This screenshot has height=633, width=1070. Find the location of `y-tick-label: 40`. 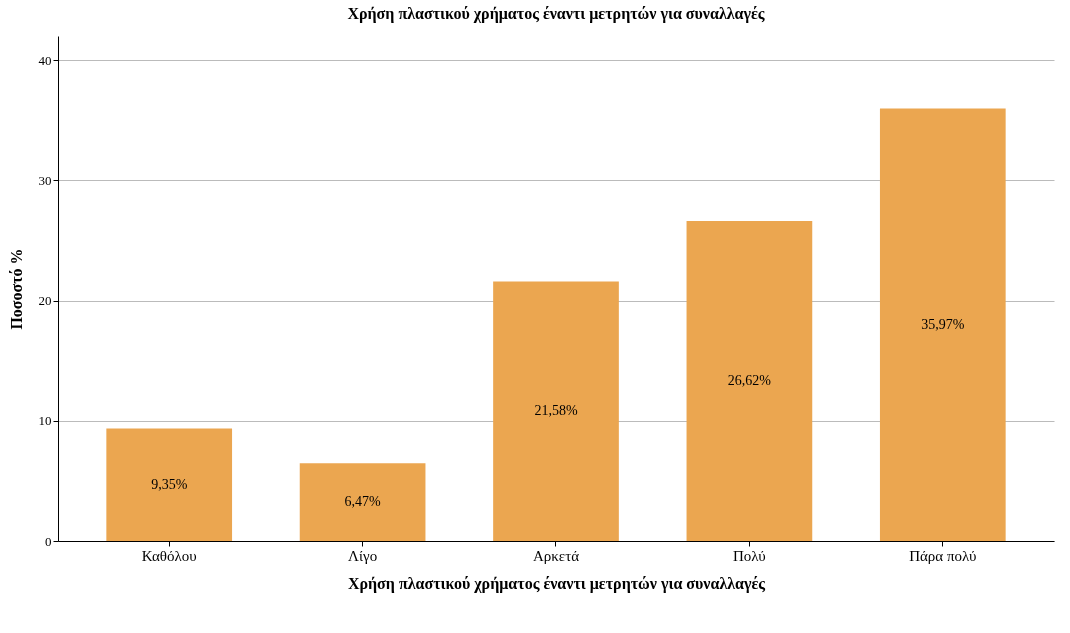

y-tick-label: 40 is located at coordinates (45, 60).